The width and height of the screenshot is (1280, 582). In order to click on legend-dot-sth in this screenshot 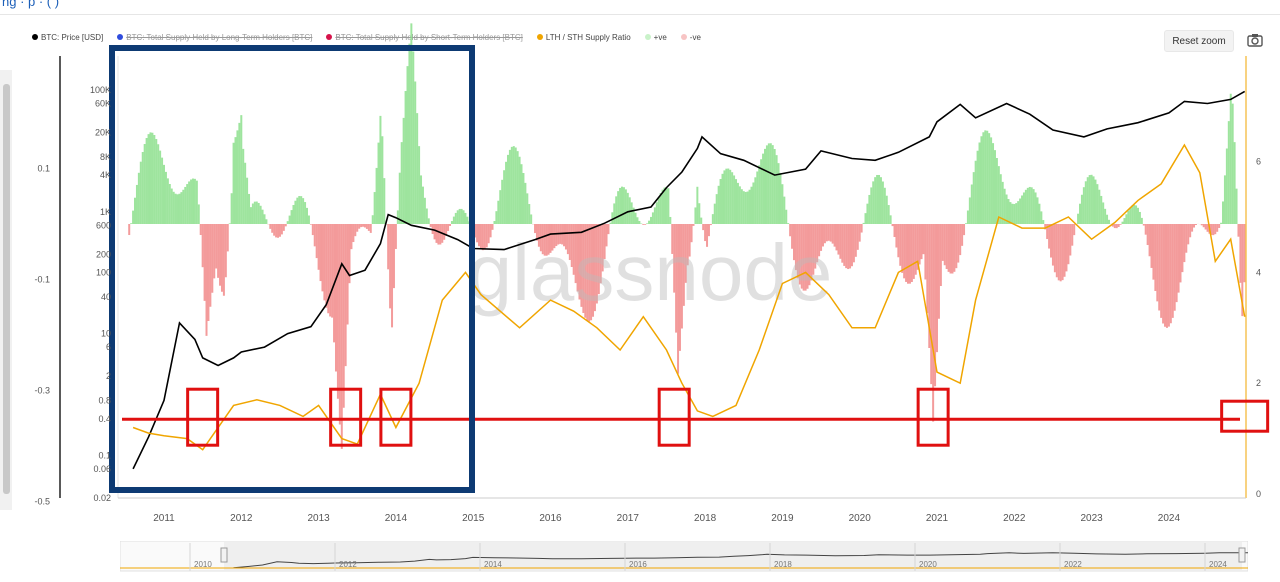, I will do `click(329, 37)`.